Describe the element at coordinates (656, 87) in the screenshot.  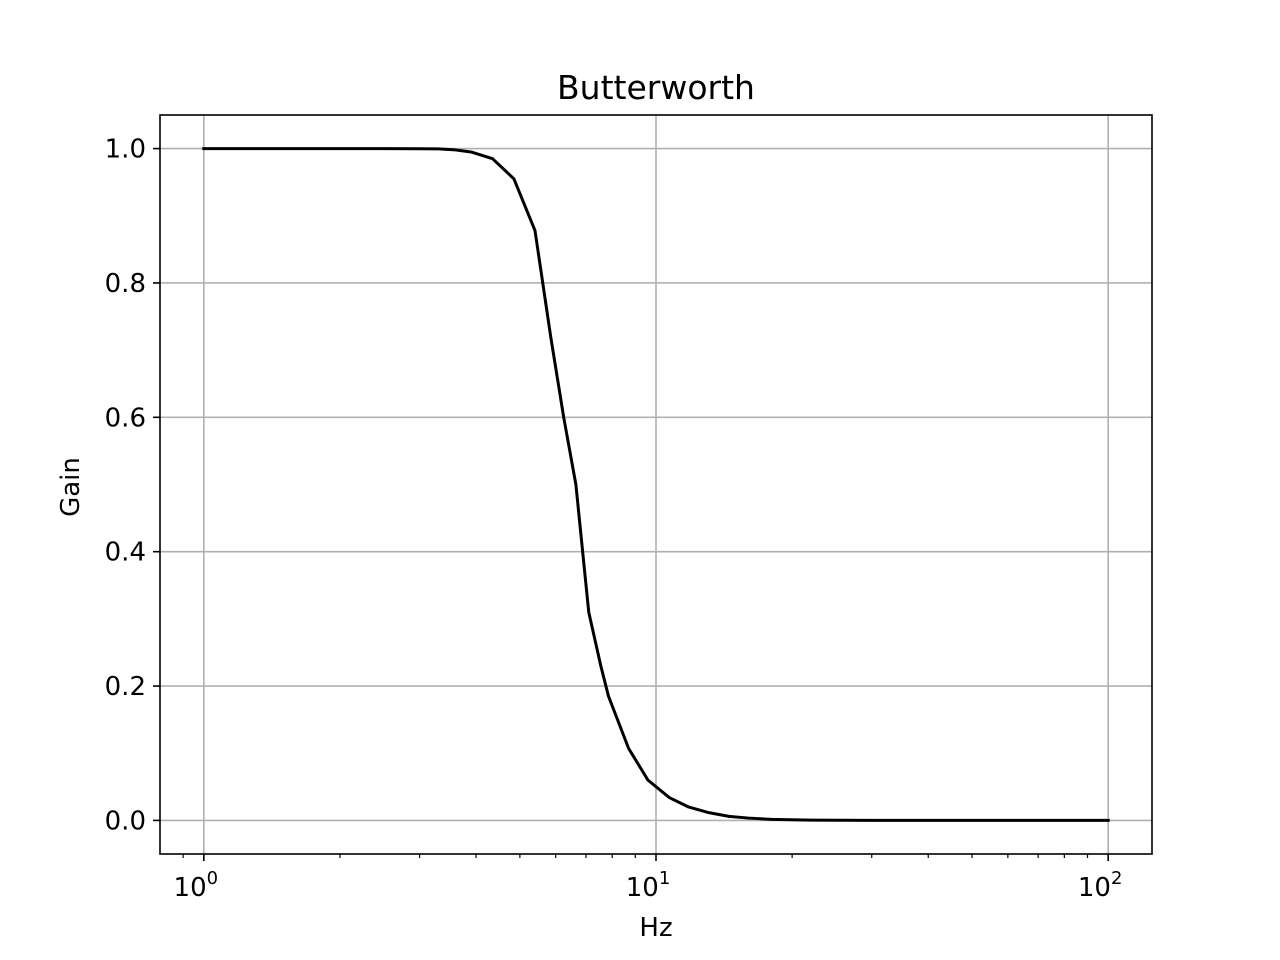
I see `chart-title: Butterworth` at that location.